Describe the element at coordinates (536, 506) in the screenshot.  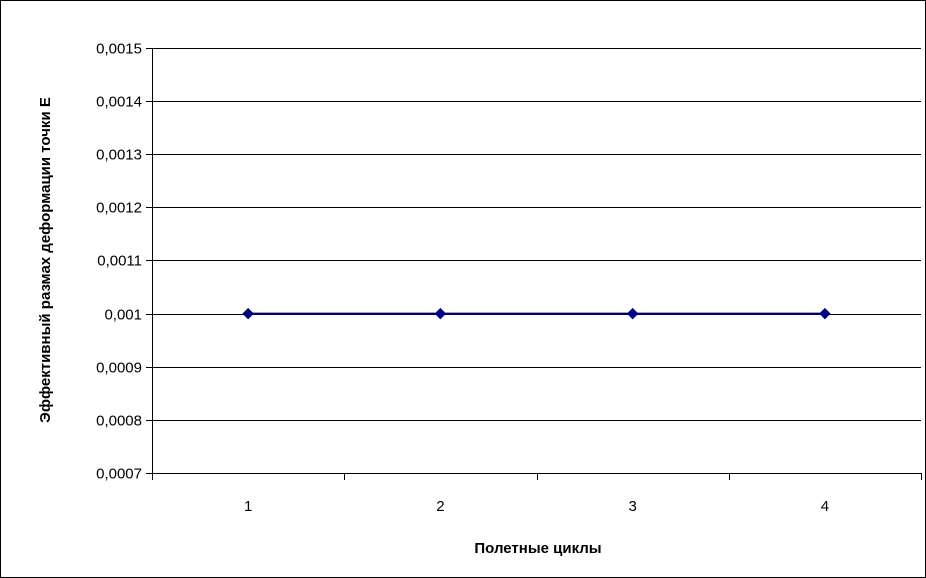
I see `x-tick-labels: 1 2 3 4` at that location.